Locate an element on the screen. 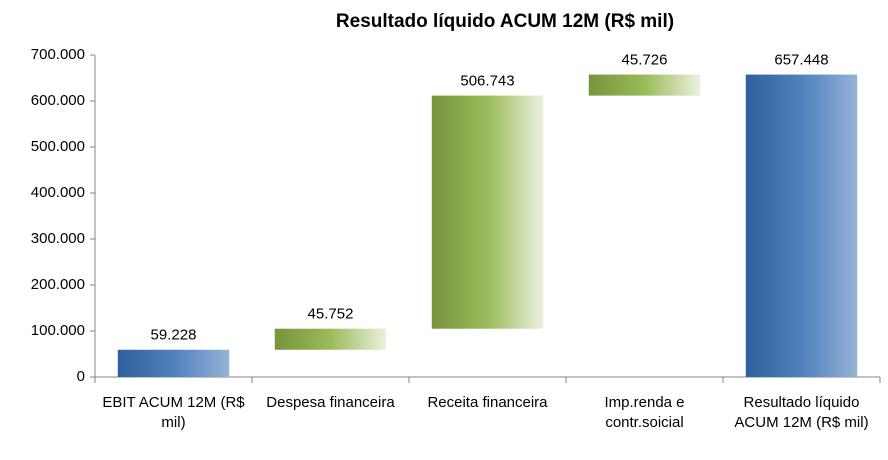 This screenshot has height=460, width=888. x-tick-label: Receita financeira is located at coordinates (487, 402).